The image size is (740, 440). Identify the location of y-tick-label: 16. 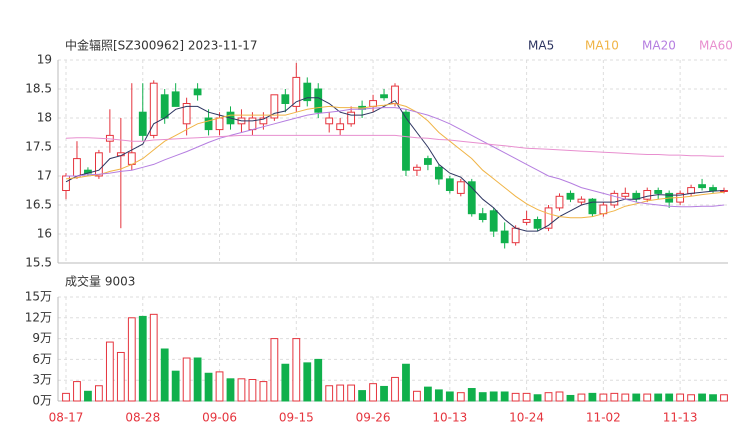
(44, 234).